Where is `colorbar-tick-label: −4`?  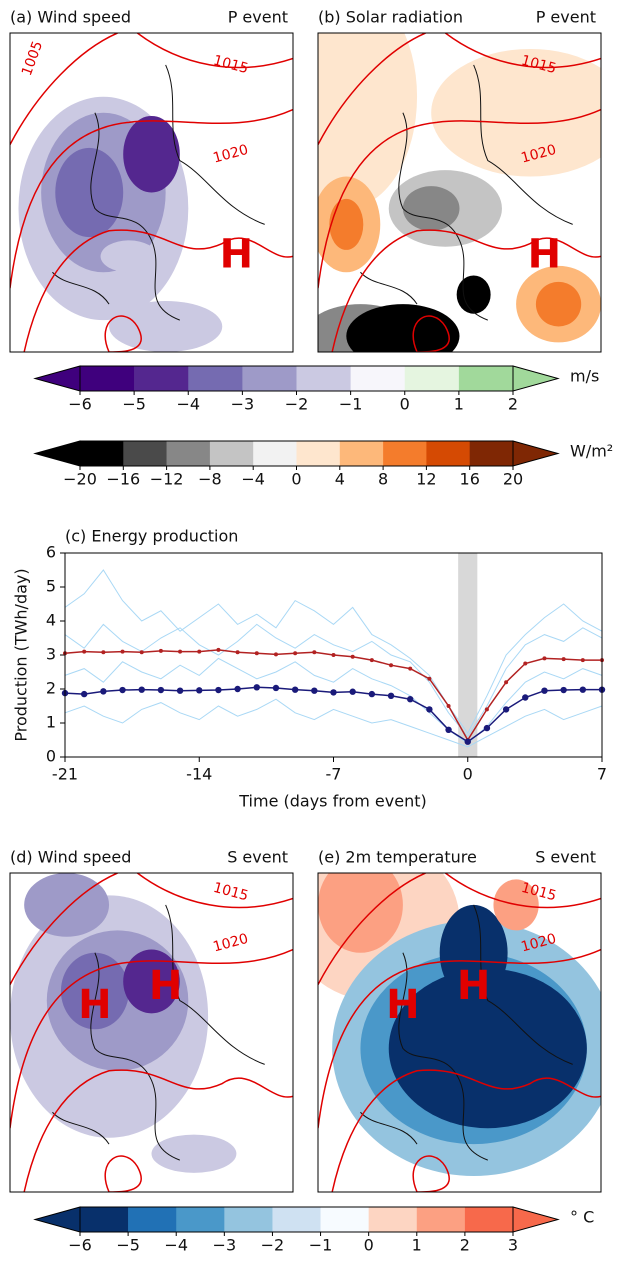 colorbar-tick-label: −4 is located at coordinates (188, 404).